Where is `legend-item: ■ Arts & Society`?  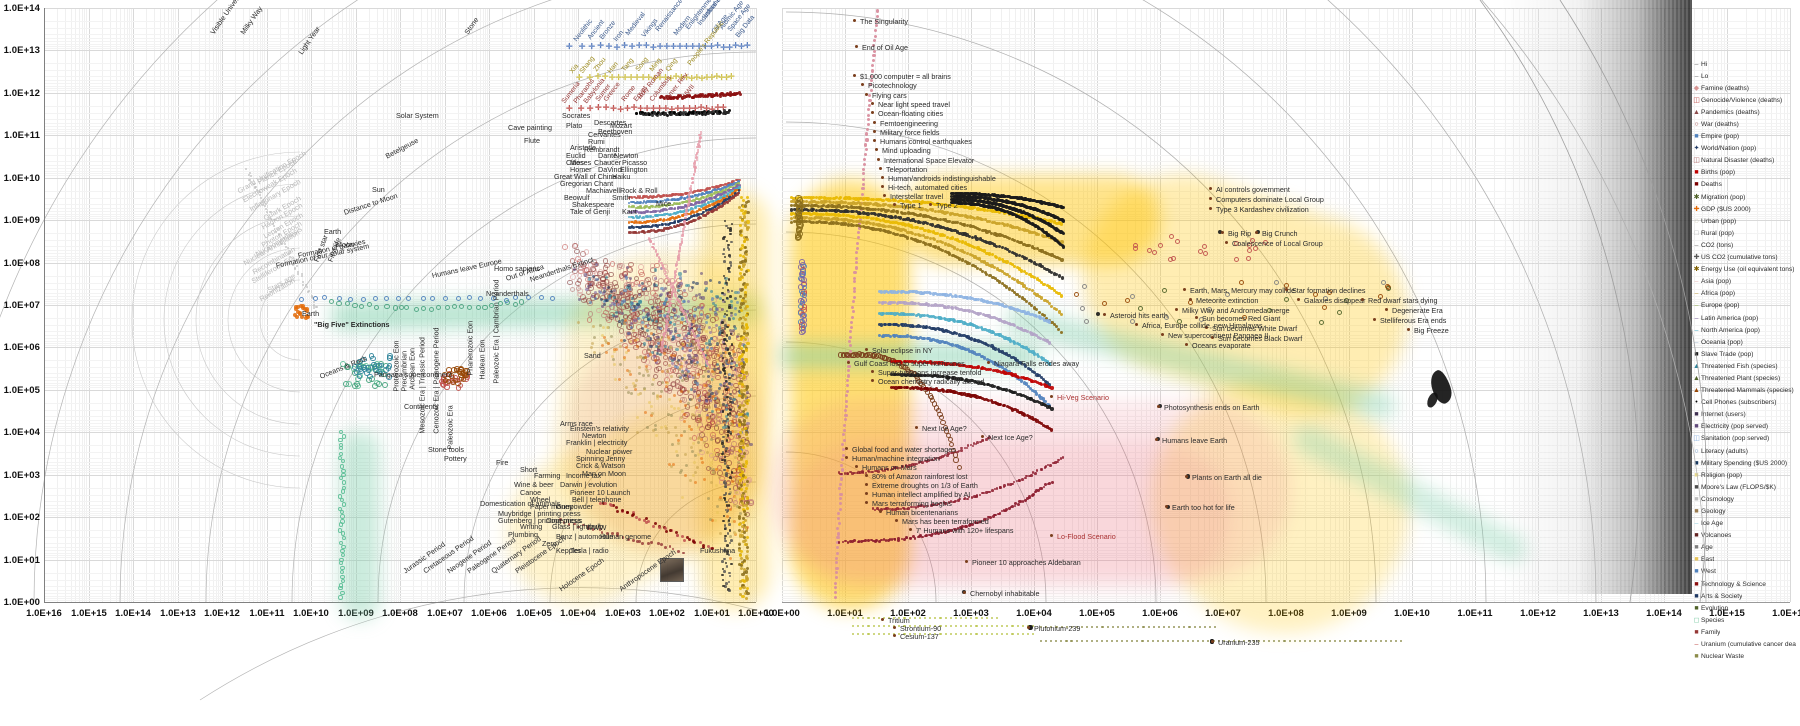
legend-item: ■ Arts & Society is located at coordinates (1744, 596).